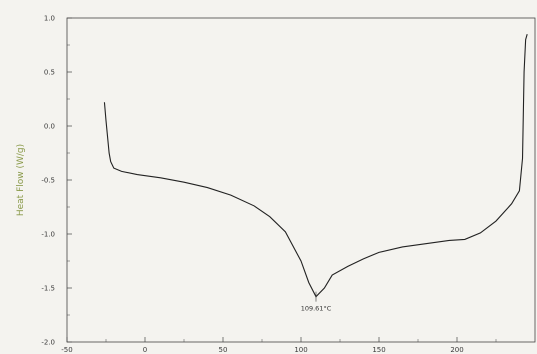 The image size is (537, 354). Describe the element at coordinates (316, 309) in the screenshot. I see `peak-annotation: 109.61°C` at that location.